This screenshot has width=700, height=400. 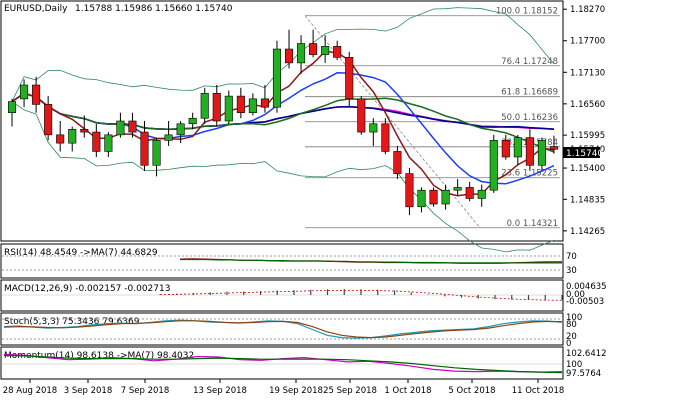 I want to click on price-tick-label: 1.14265, so click(x=587, y=232).